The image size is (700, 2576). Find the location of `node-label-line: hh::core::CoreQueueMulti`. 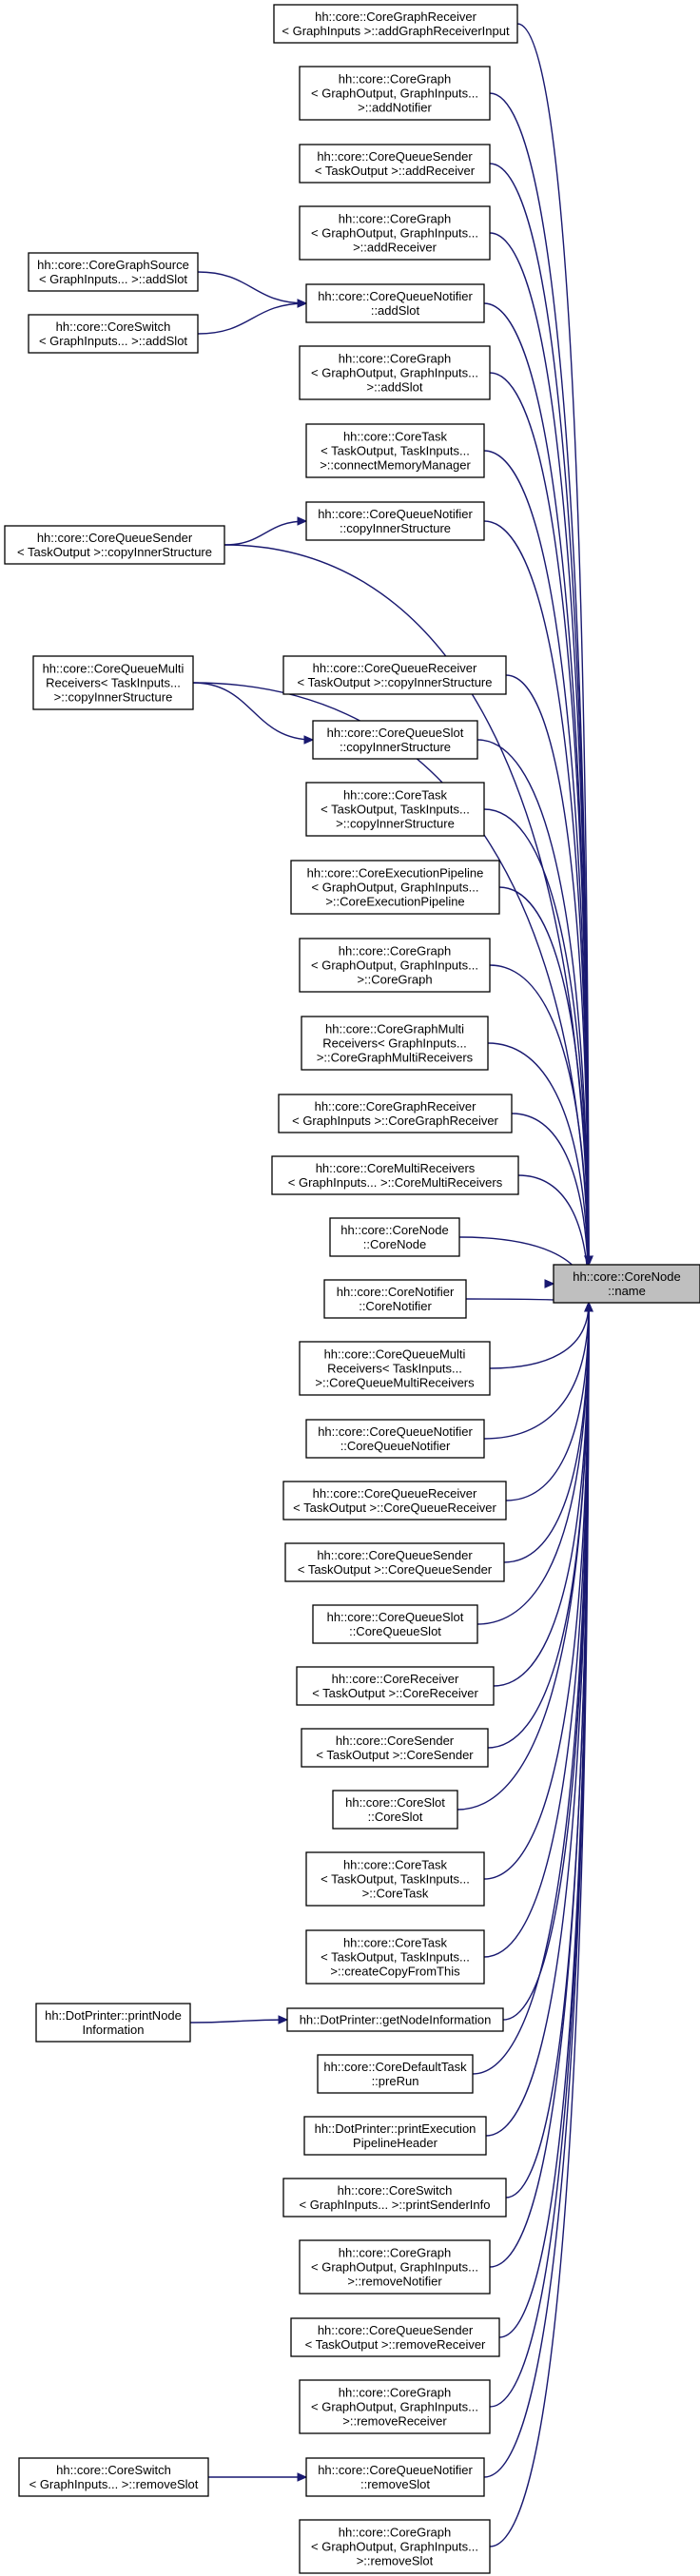

node-label-line: hh::core::CoreQueueMulti is located at coordinates (114, 669).